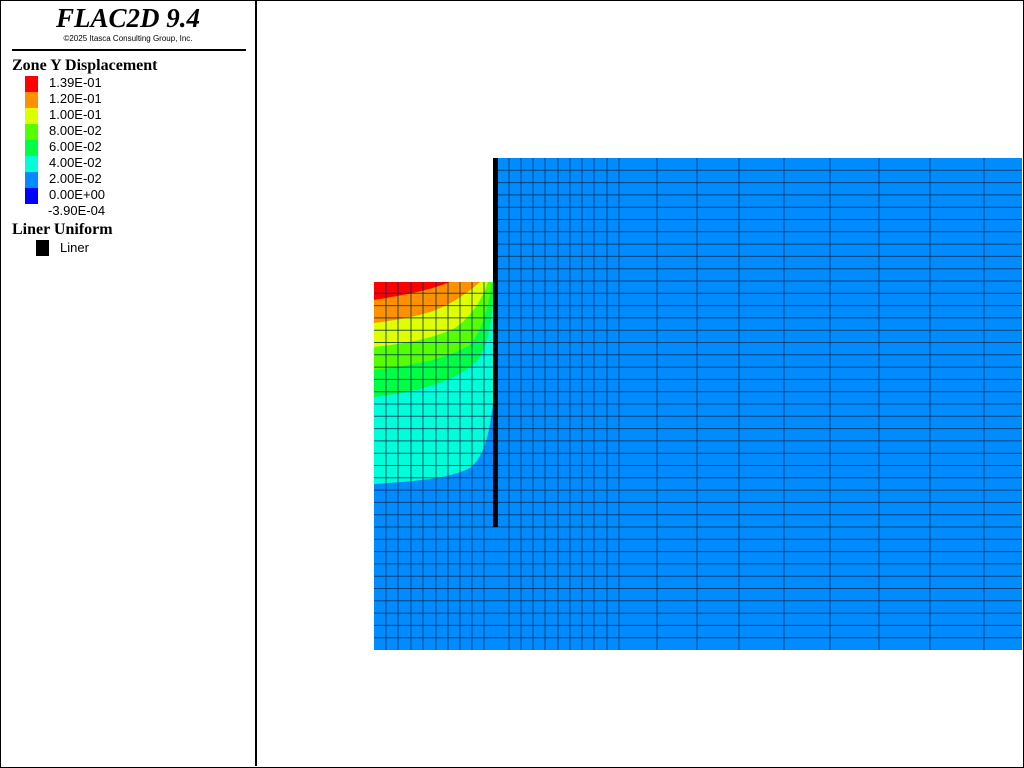 Image resolution: width=1024 pixels, height=768 pixels. What do you see at coordinates (77, 194) in the screenshot?
I see `contour-level-label: 0.00E+00` at bounding box center [77, 194].